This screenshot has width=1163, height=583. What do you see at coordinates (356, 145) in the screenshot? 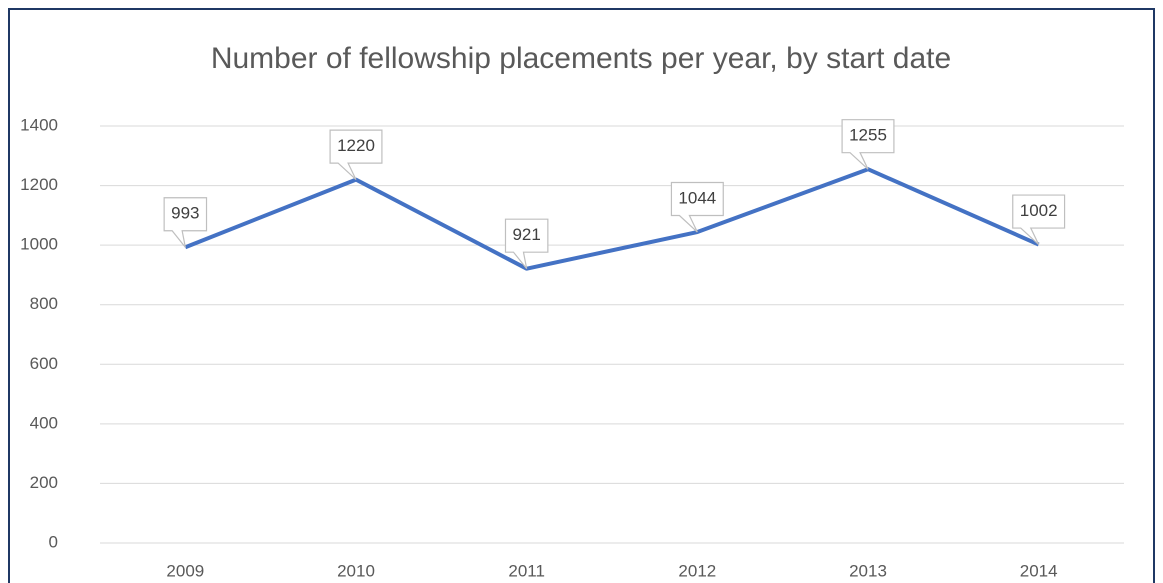
I see `data-label: 1220` at bounding box center [356, 145].